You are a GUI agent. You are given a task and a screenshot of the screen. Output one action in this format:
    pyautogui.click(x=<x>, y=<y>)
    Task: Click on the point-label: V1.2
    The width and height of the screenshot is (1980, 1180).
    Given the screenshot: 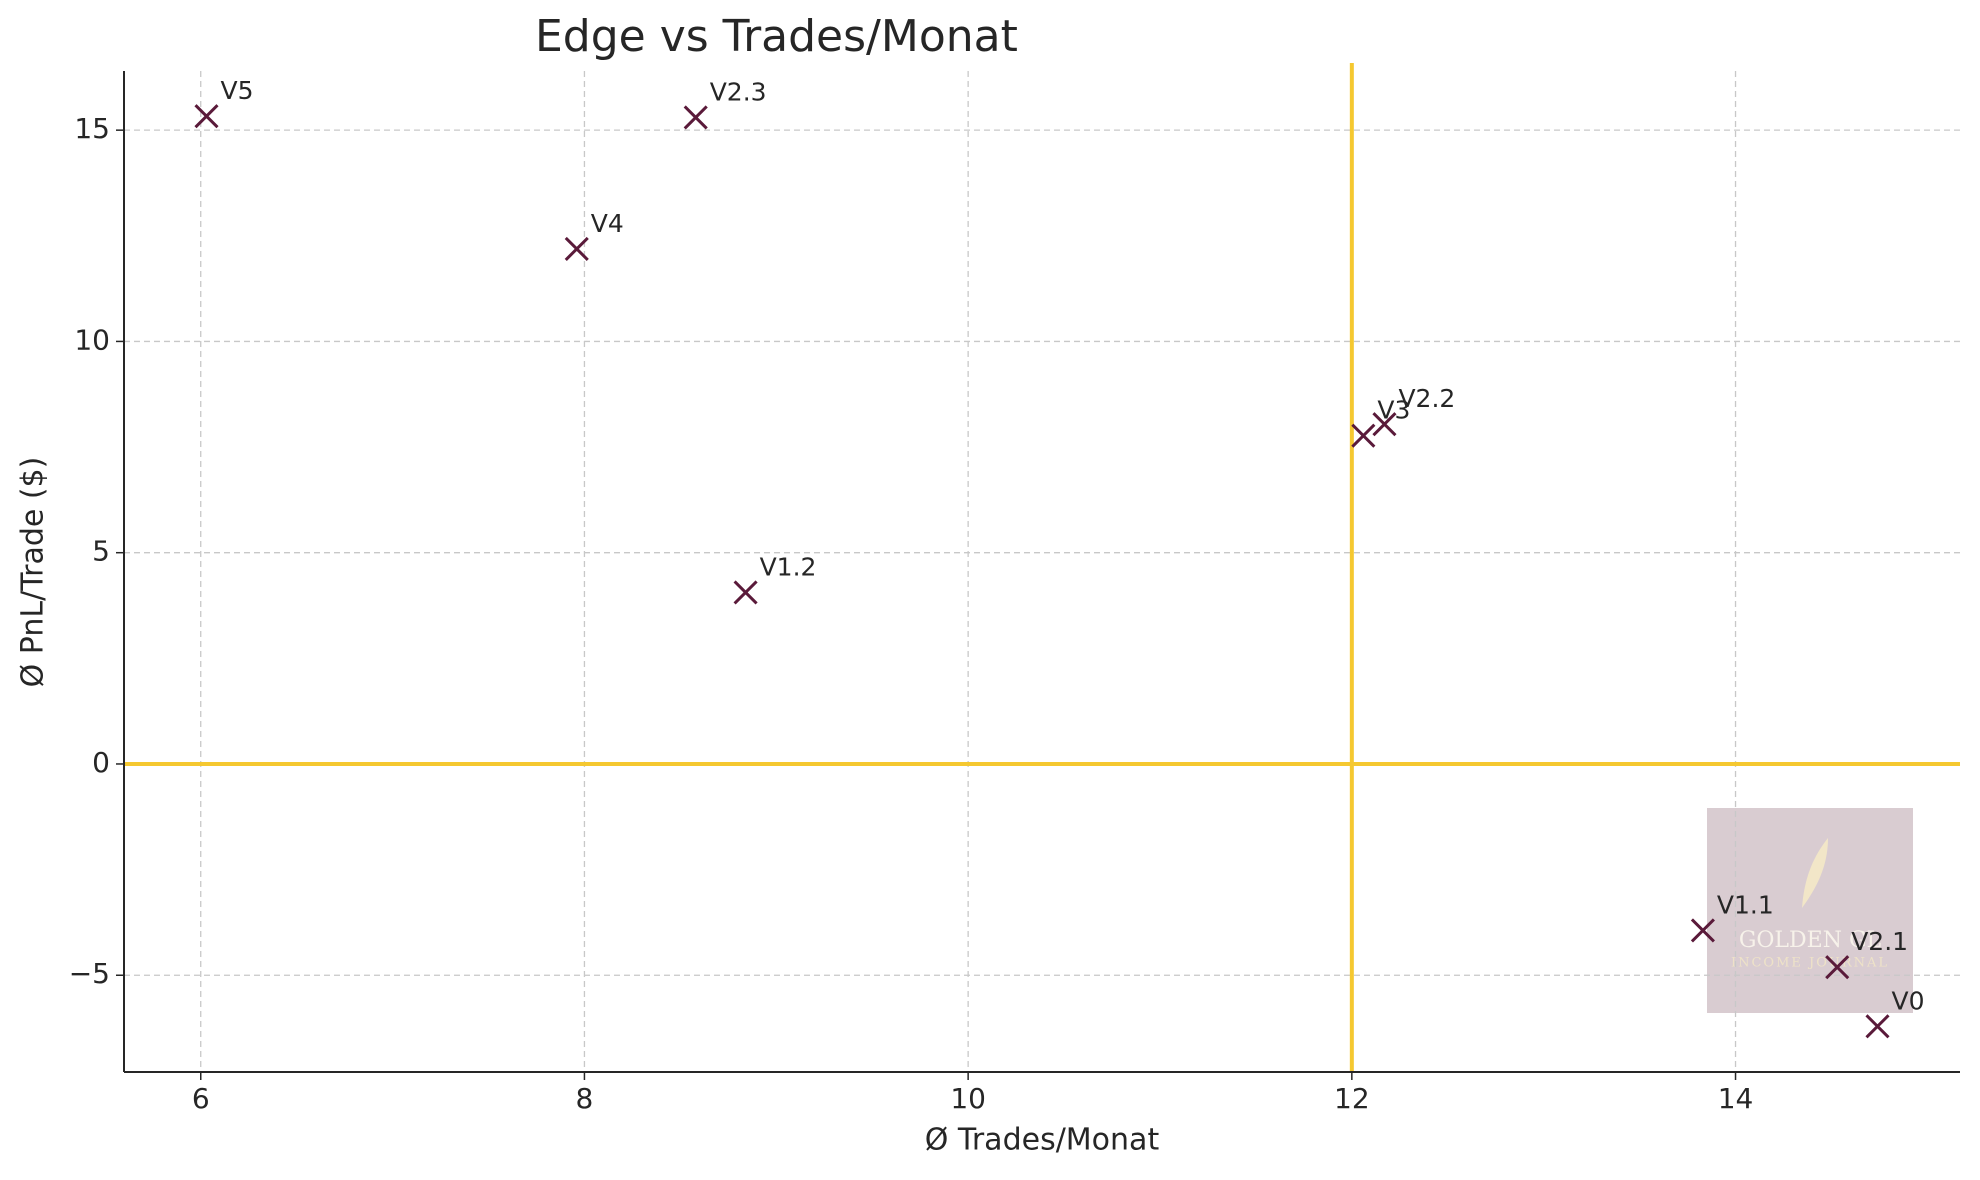 What is the action you would take?
    pyautogui.click(x=788, y=566)
    